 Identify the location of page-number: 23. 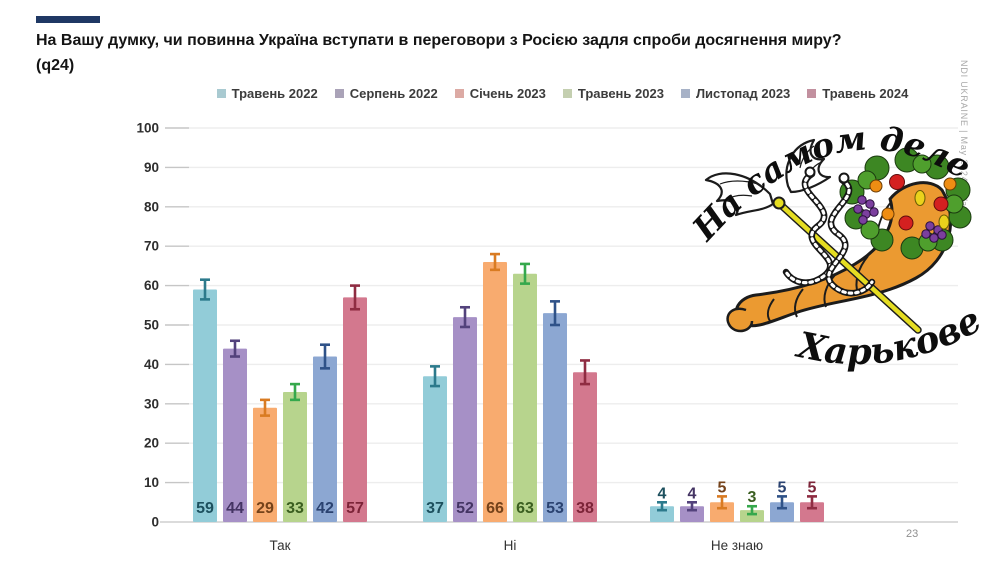
(912, 534).